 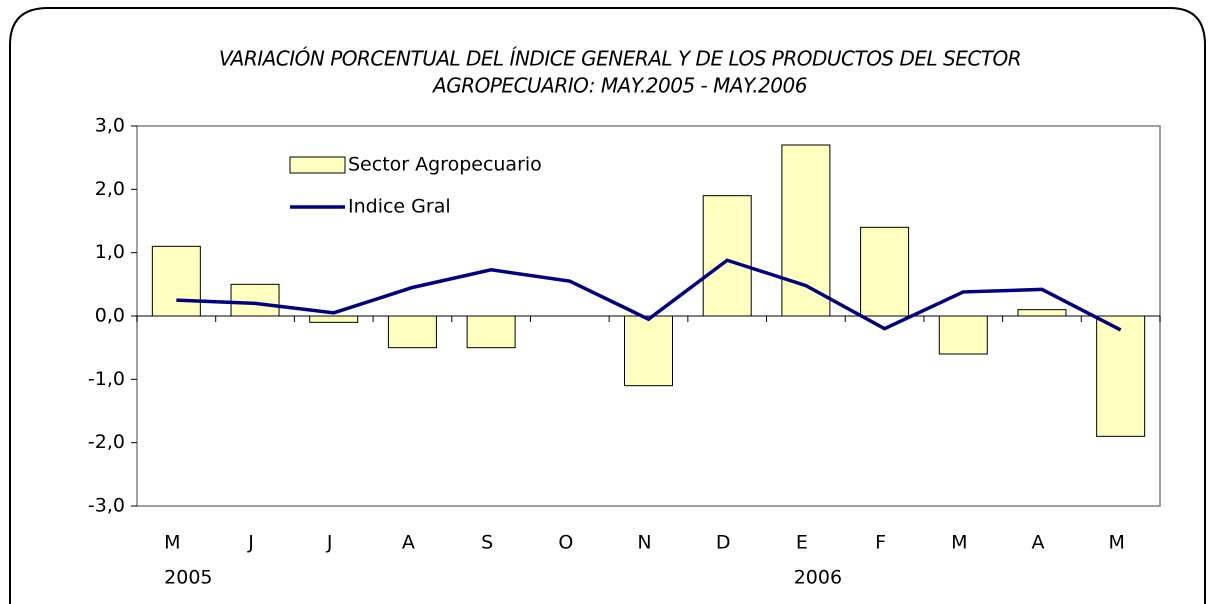 I want to click on year-label: 2006, so click(x=818, y=578).